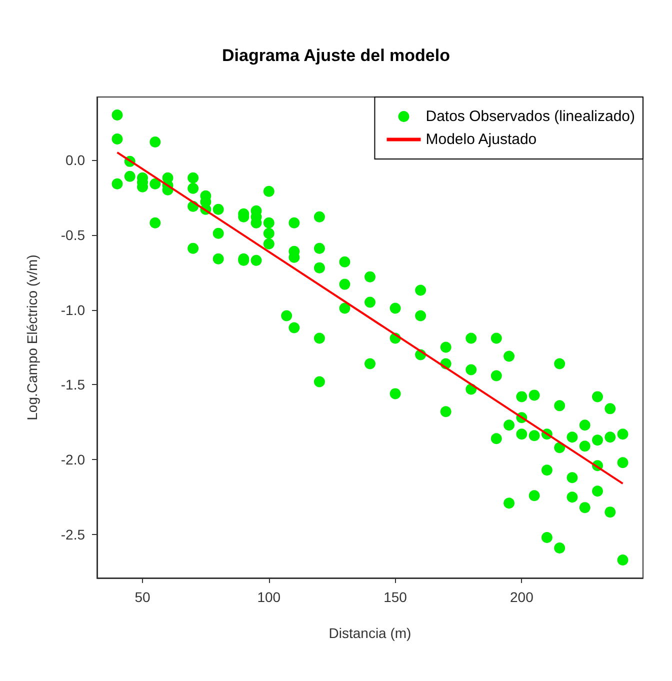 The image size is (672, 681). Describe the element at coordinates (73, 460) in the screenshot. I see `y-tick-label: -2.0` at that location.